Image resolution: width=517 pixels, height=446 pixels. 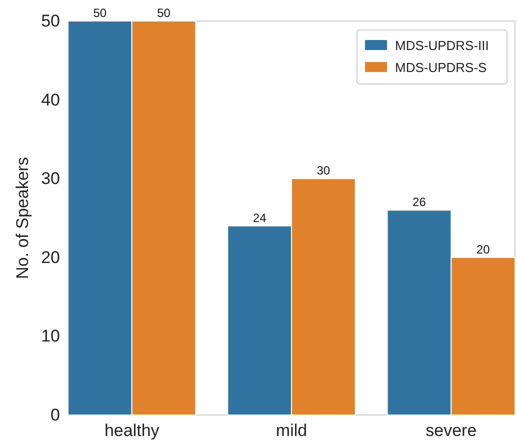 I want to click on data-label: 24, so click(x=259, y=217).